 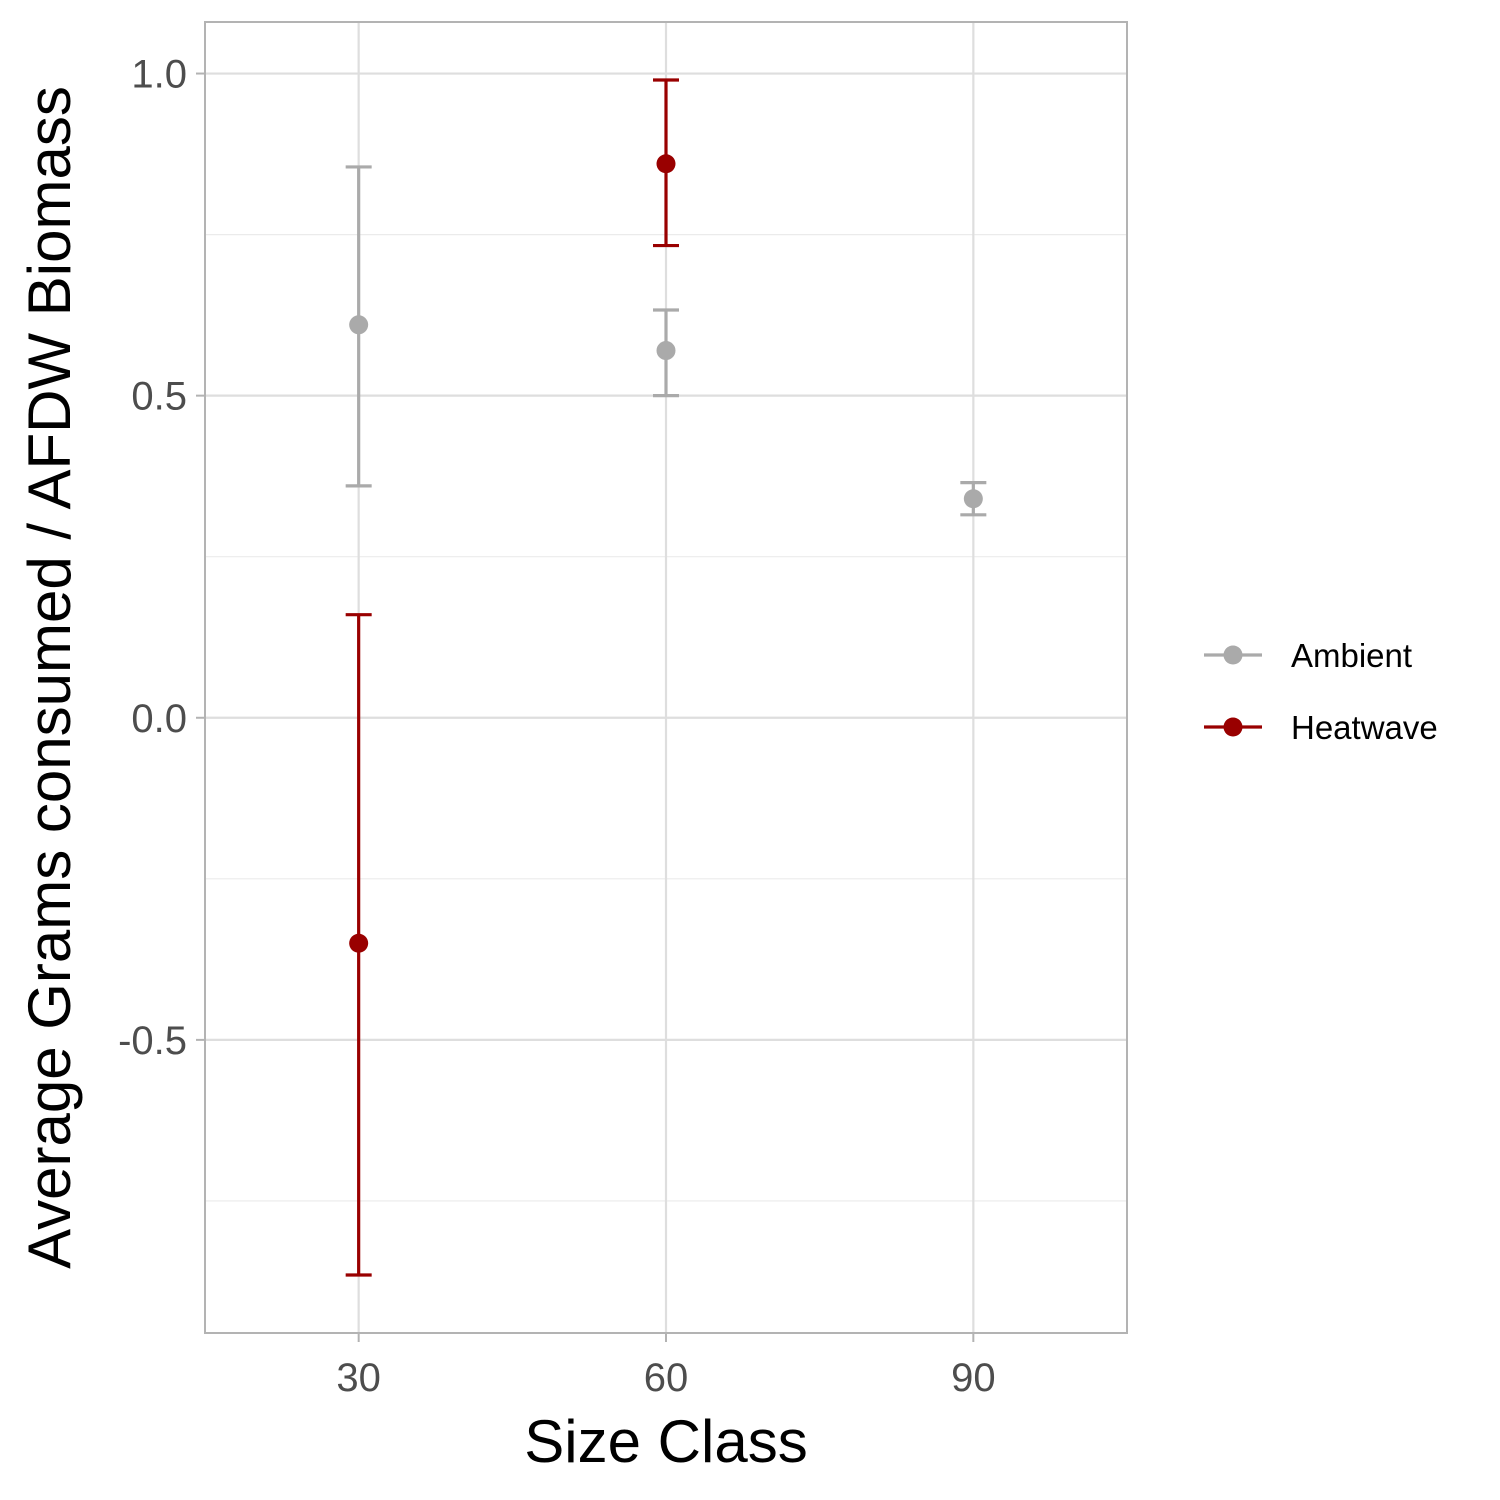 I want to click on series-ambient, so click(x=666, y=341).